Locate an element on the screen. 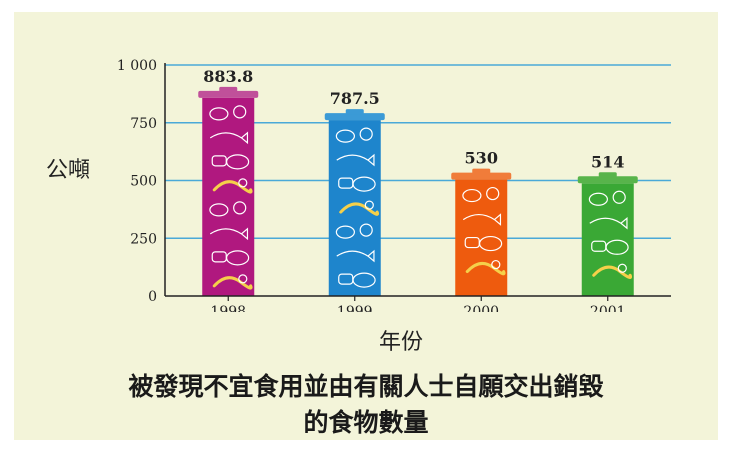  bar-1999: 787.5 is located at coordinates (354, 193).